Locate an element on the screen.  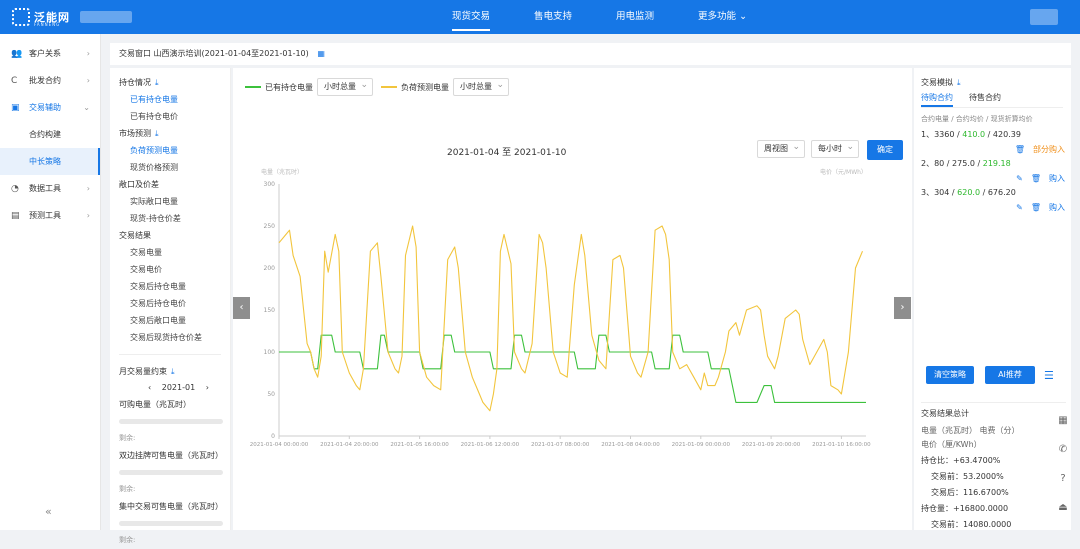
clear-strategy-button: 清空策略 is located at coordinates (950, 375).